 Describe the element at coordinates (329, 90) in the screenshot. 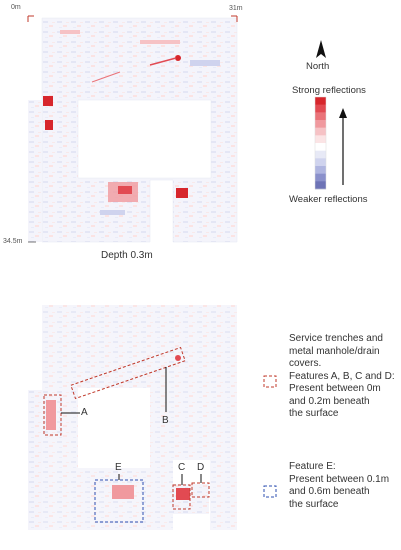

I see `colorbar-top-label: Strong reflections` at that location.